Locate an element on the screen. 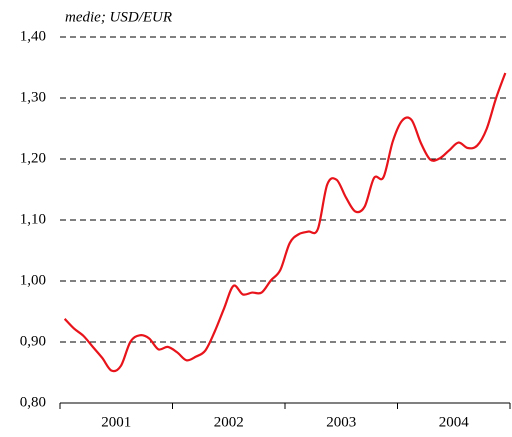  y-tick-label: 1,30 is located at coordinates (33, 97).